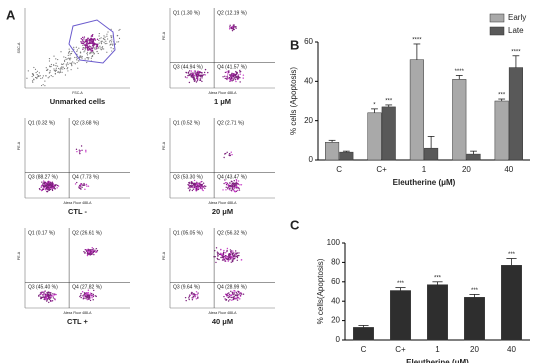  What do you see at coordinates (339, 169) in the screenshot?
I see `x-tick-label: C` at bounding box center [339, 169].